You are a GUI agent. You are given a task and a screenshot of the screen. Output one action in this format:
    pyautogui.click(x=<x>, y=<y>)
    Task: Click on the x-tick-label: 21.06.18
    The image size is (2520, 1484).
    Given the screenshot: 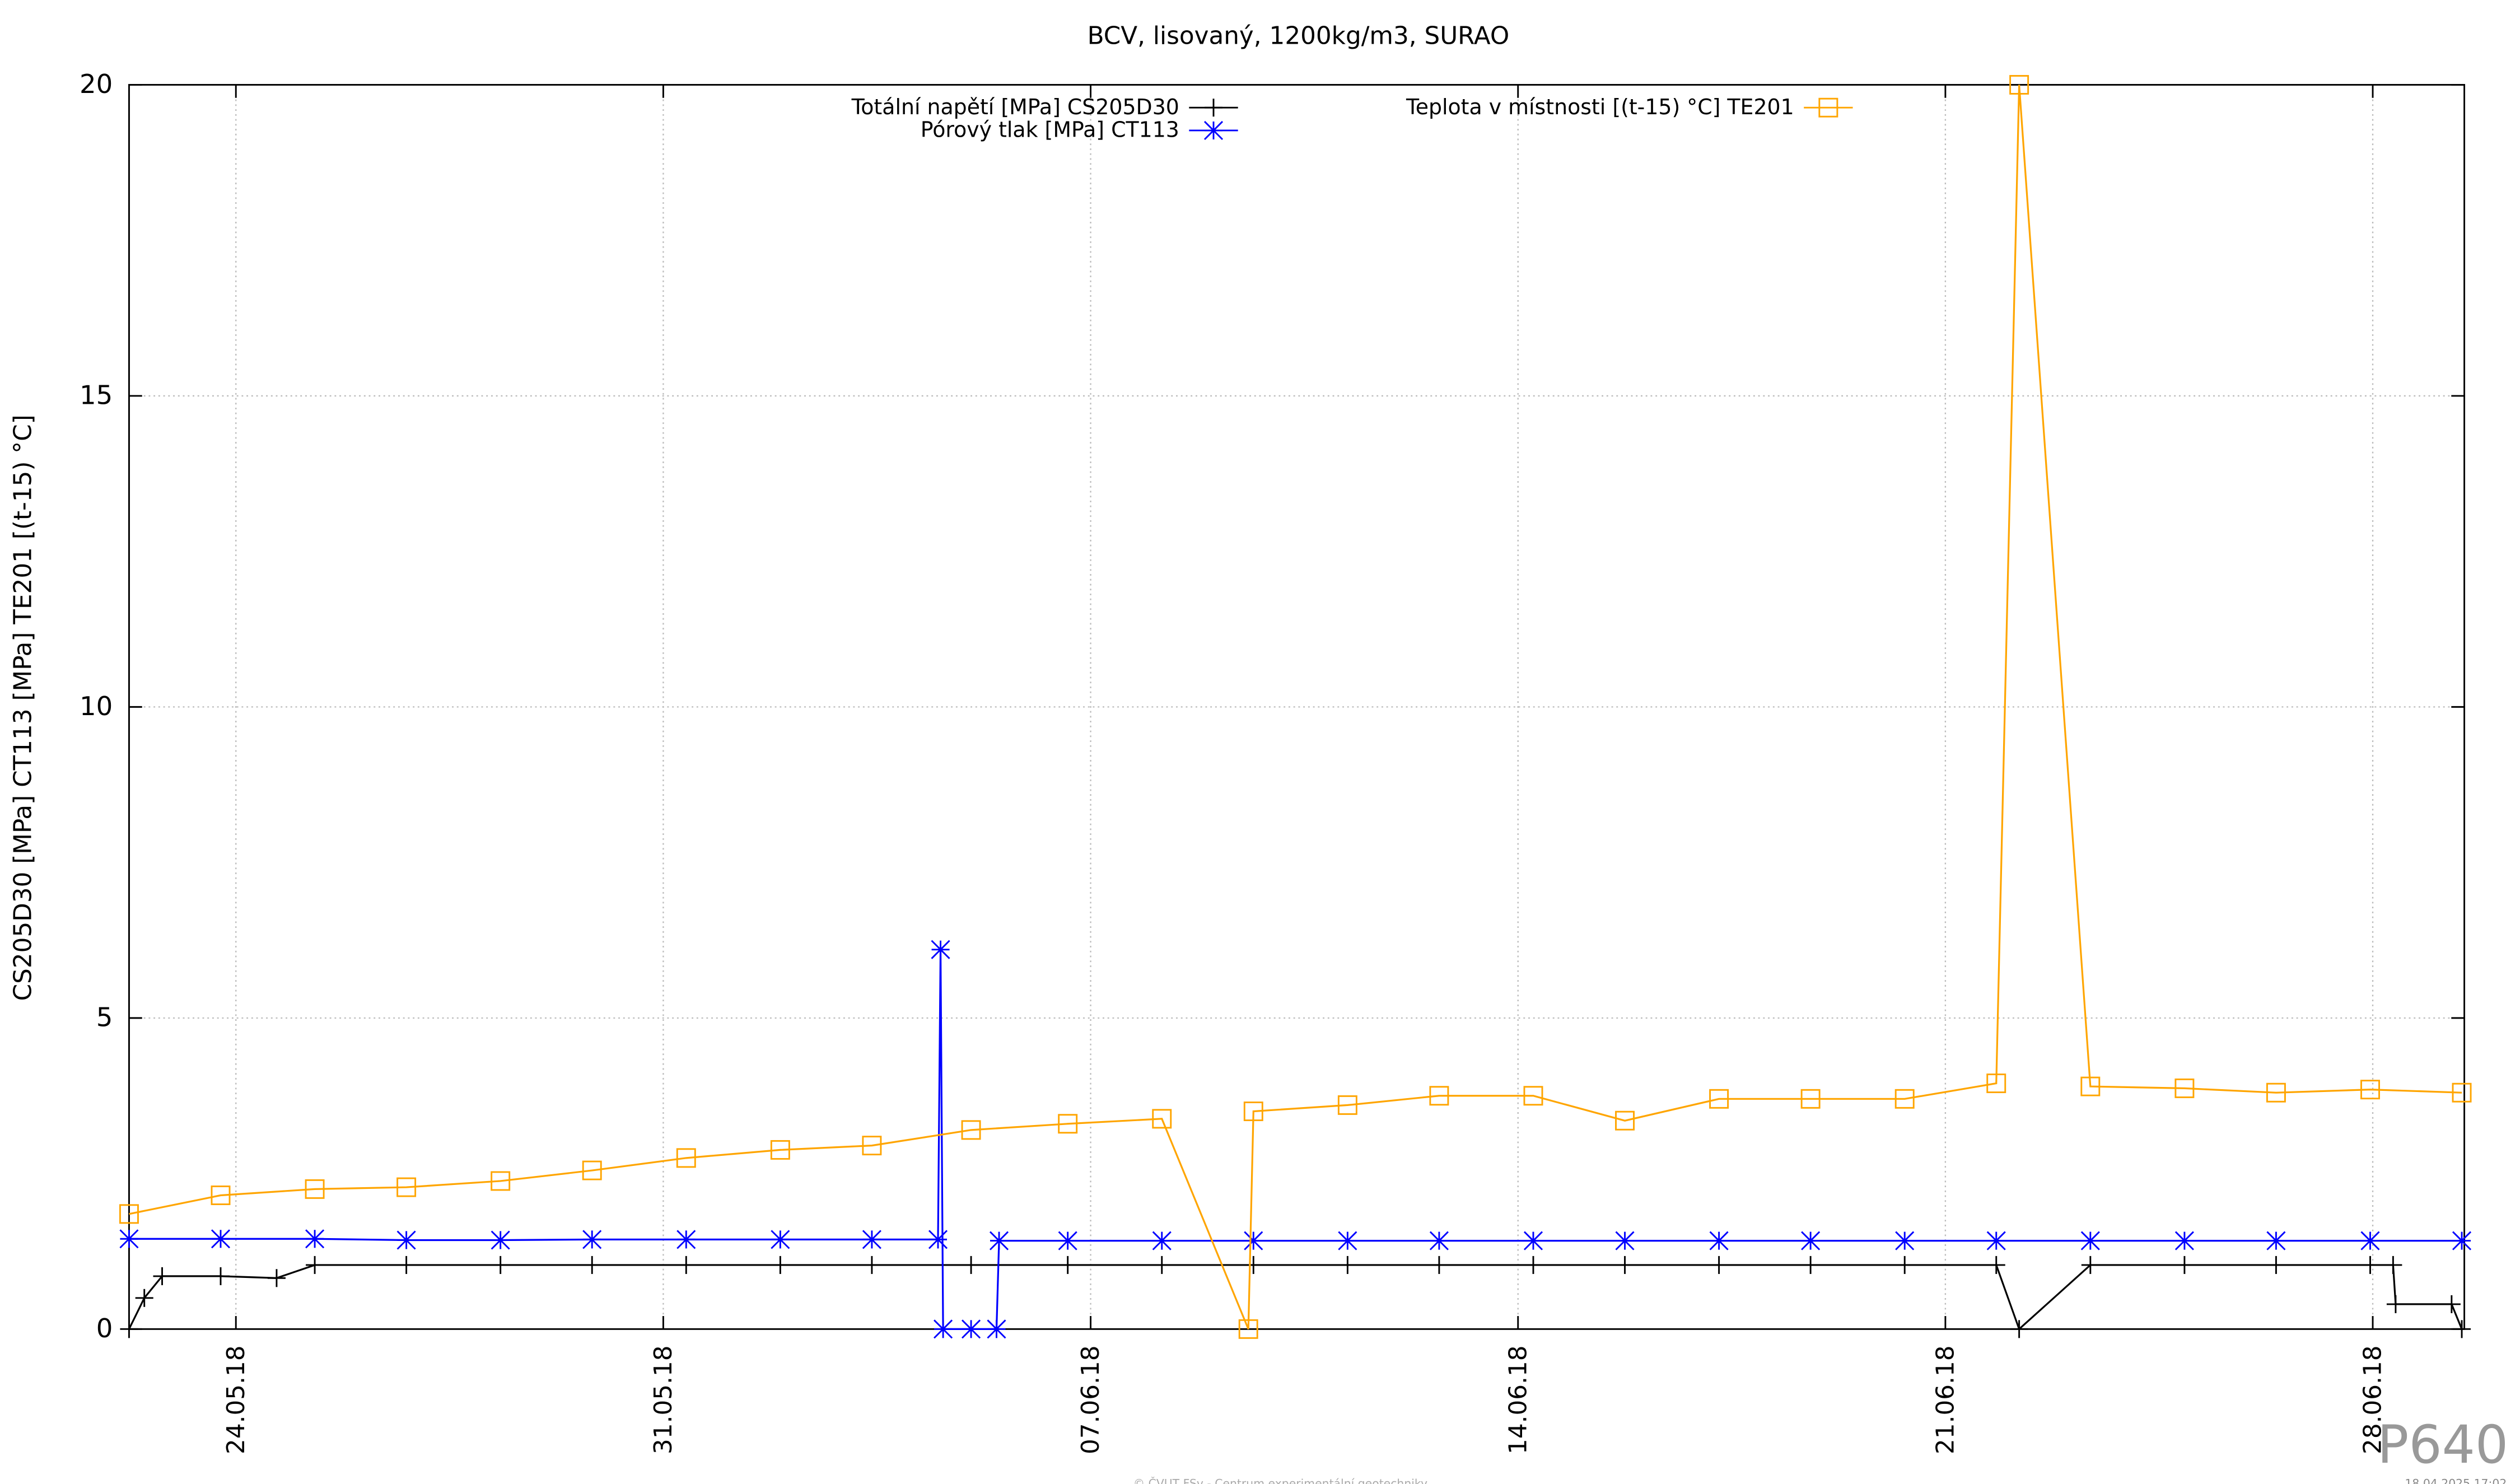 What is the action you would take?
    pyautogui.click(x=1945, y=1400)
    